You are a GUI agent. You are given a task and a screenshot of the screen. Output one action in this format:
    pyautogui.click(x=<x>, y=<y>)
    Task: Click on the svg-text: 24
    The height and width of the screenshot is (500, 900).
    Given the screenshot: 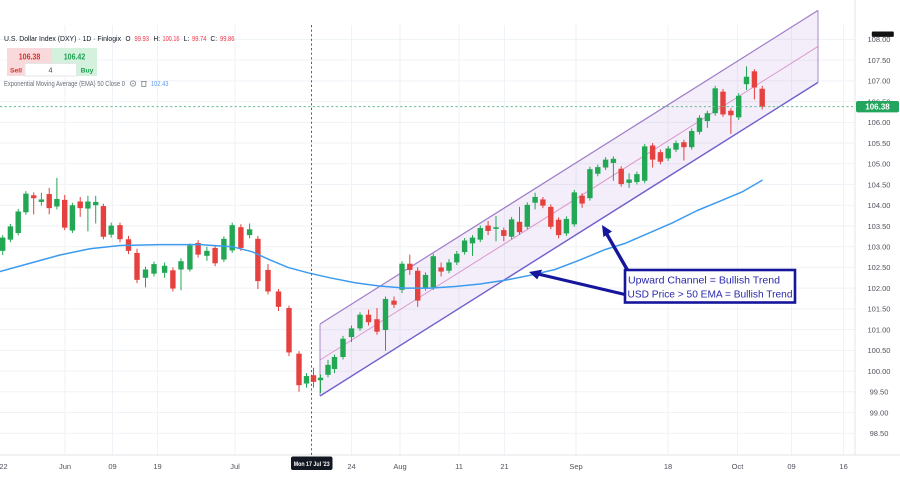 What is the action you would take?
    pyautogui.click(x=351, y=466)
    